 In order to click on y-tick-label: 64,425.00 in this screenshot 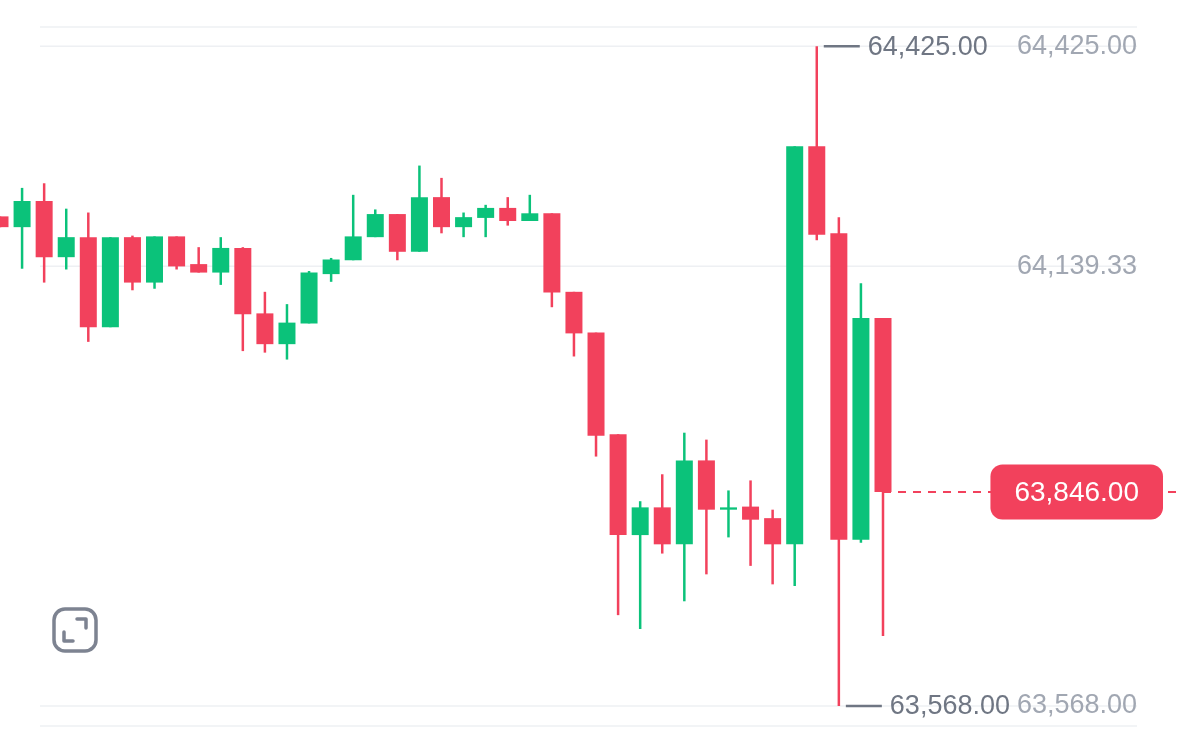, I will do `click(1076, 44)`.